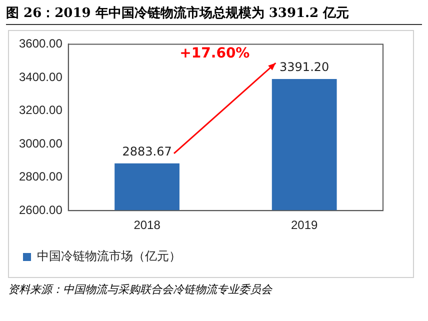 The height and width of the screenshot is (321, 428). I want to click on chart-title: 图 26：2019 年中国冷链物流市场总规模为 3391.2 亿元, so click(178, 13).